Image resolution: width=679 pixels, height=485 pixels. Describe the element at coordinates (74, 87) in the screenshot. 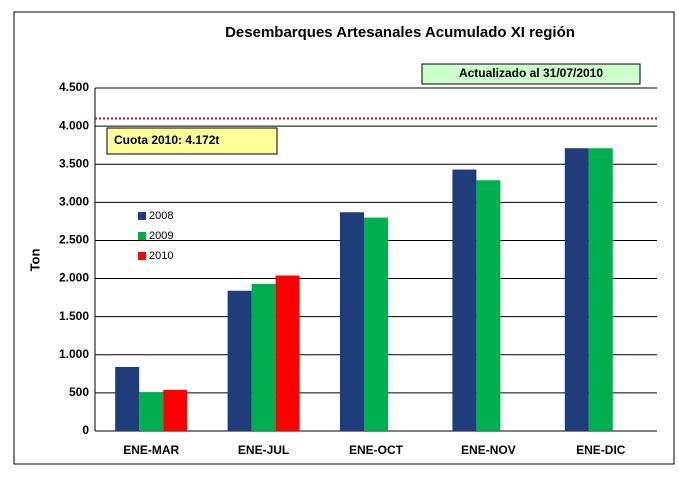

I see `y-tick-label: 4.500` at that location.